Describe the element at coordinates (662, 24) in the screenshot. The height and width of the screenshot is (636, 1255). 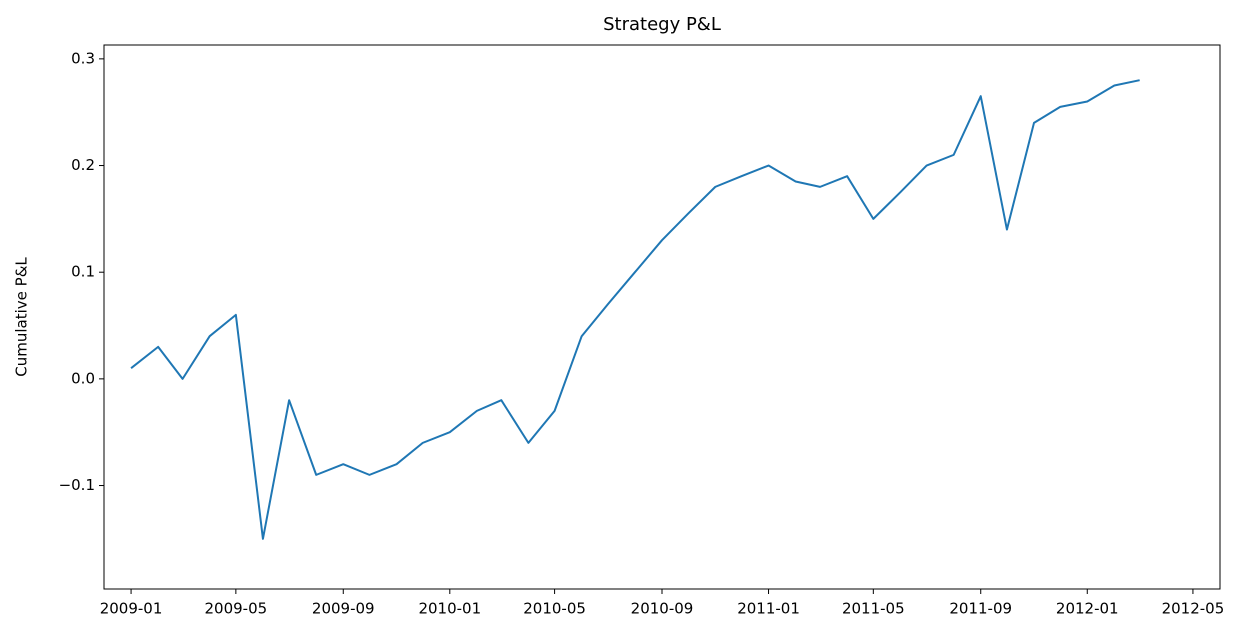
I see `chart-title: Strategy P&L` at that location.